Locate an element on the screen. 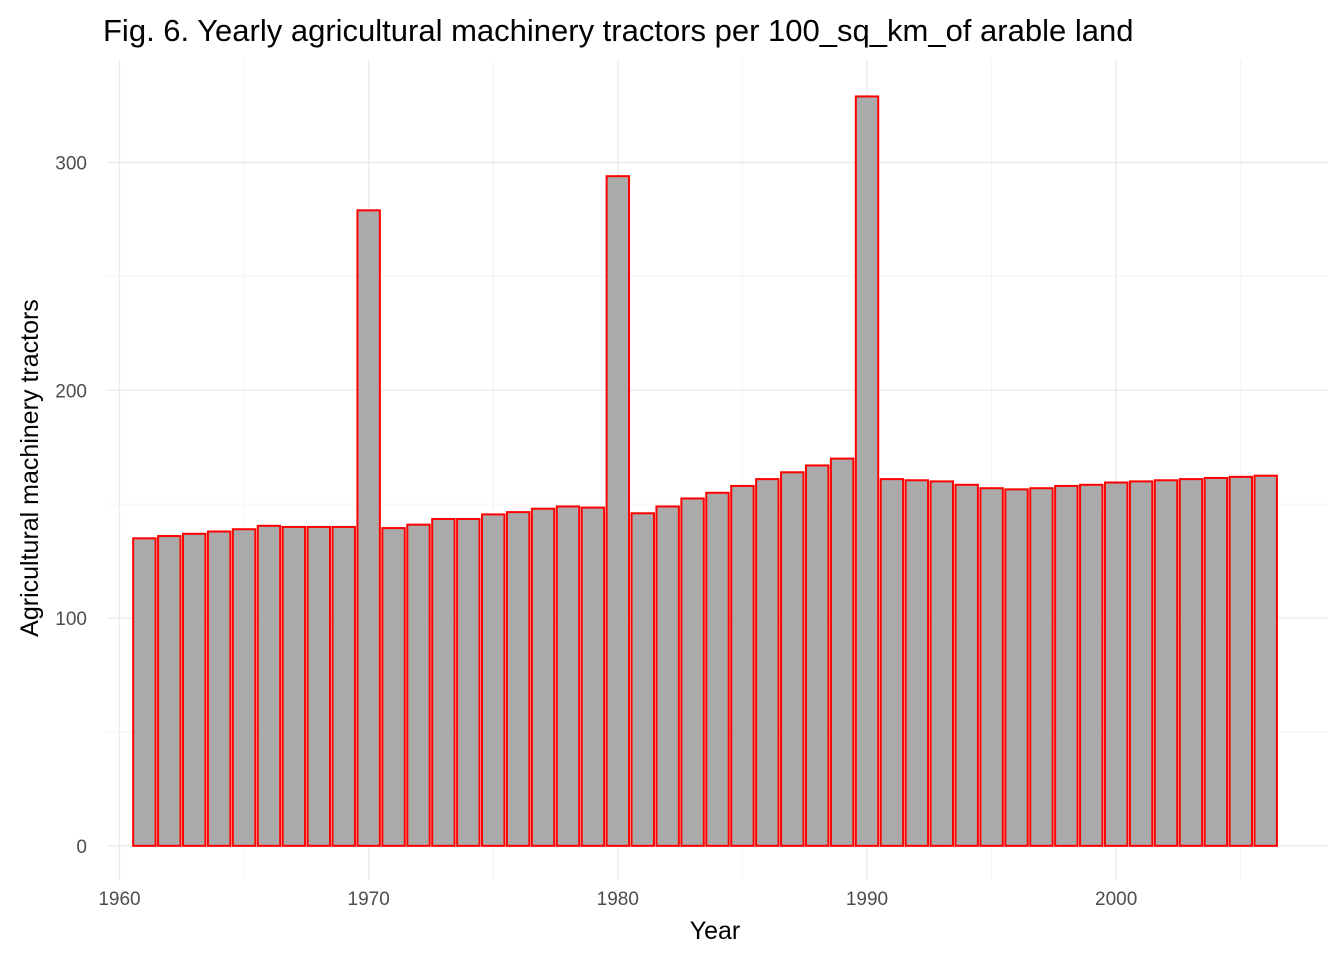 The image size is (1344, 960). bar-1997 is located at coordinates (1041, 667).